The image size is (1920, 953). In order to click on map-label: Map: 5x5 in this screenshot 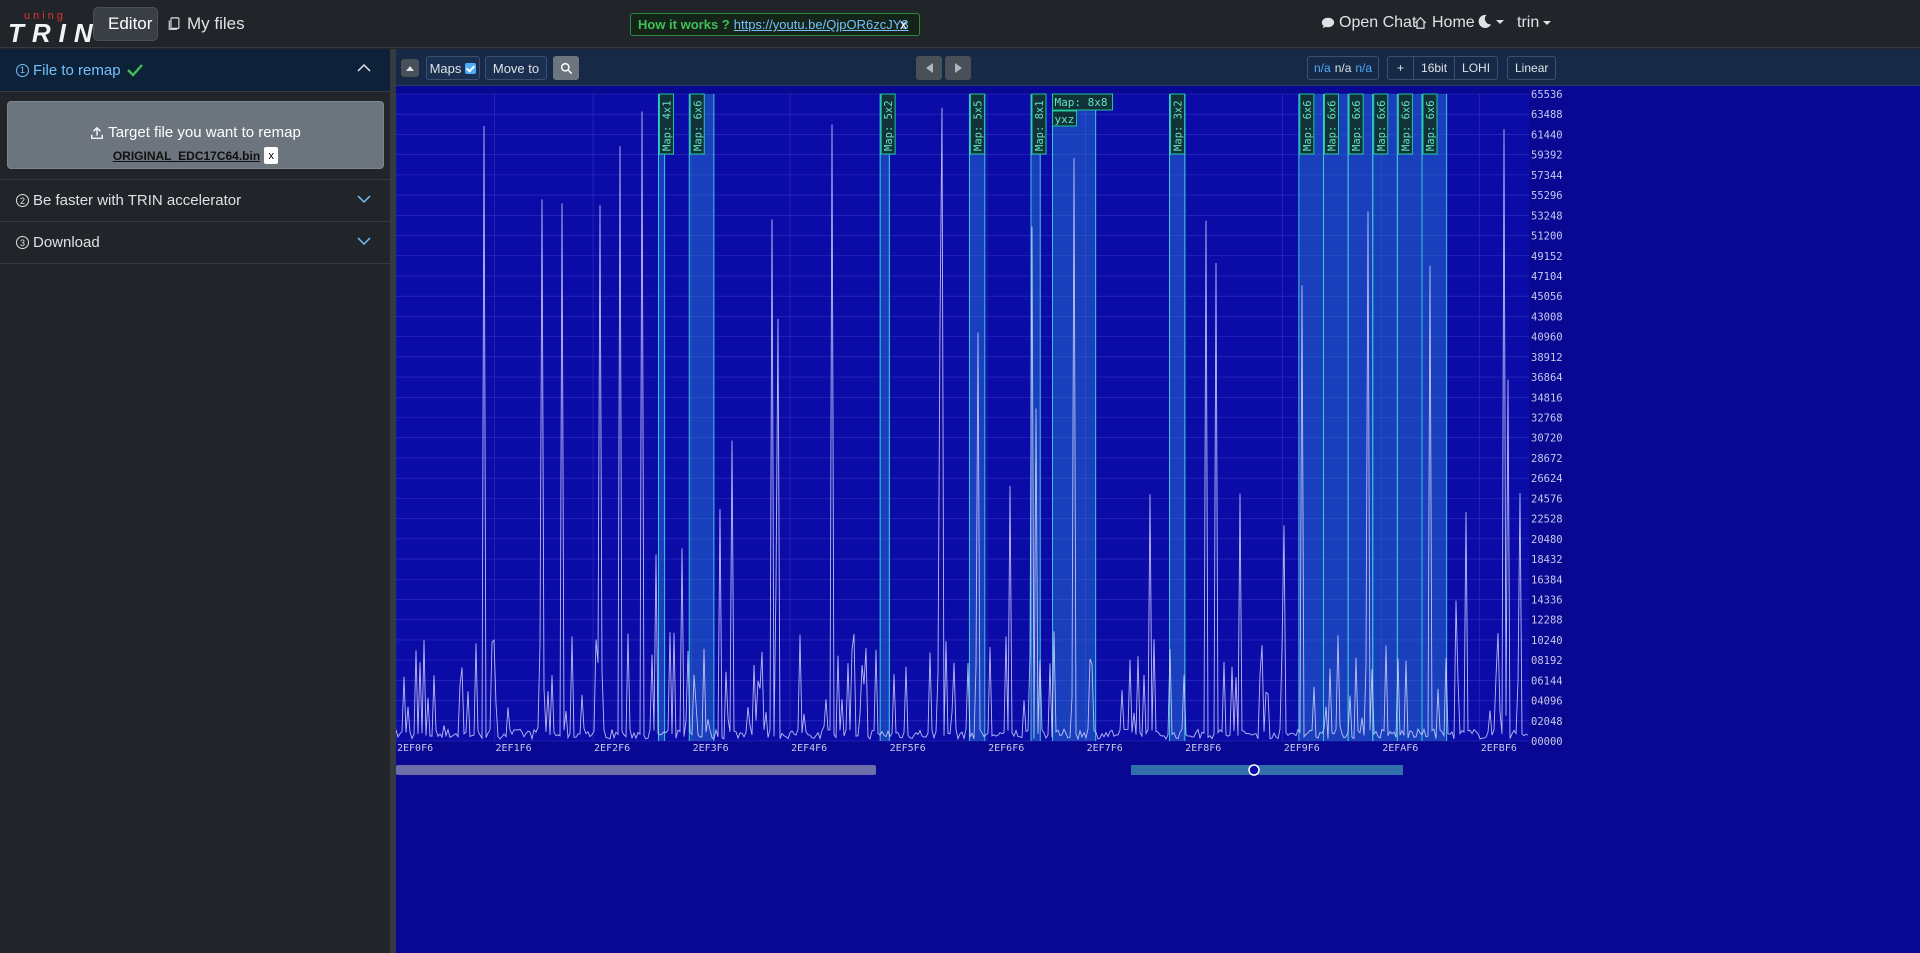, I will do `click(978, 125)`.